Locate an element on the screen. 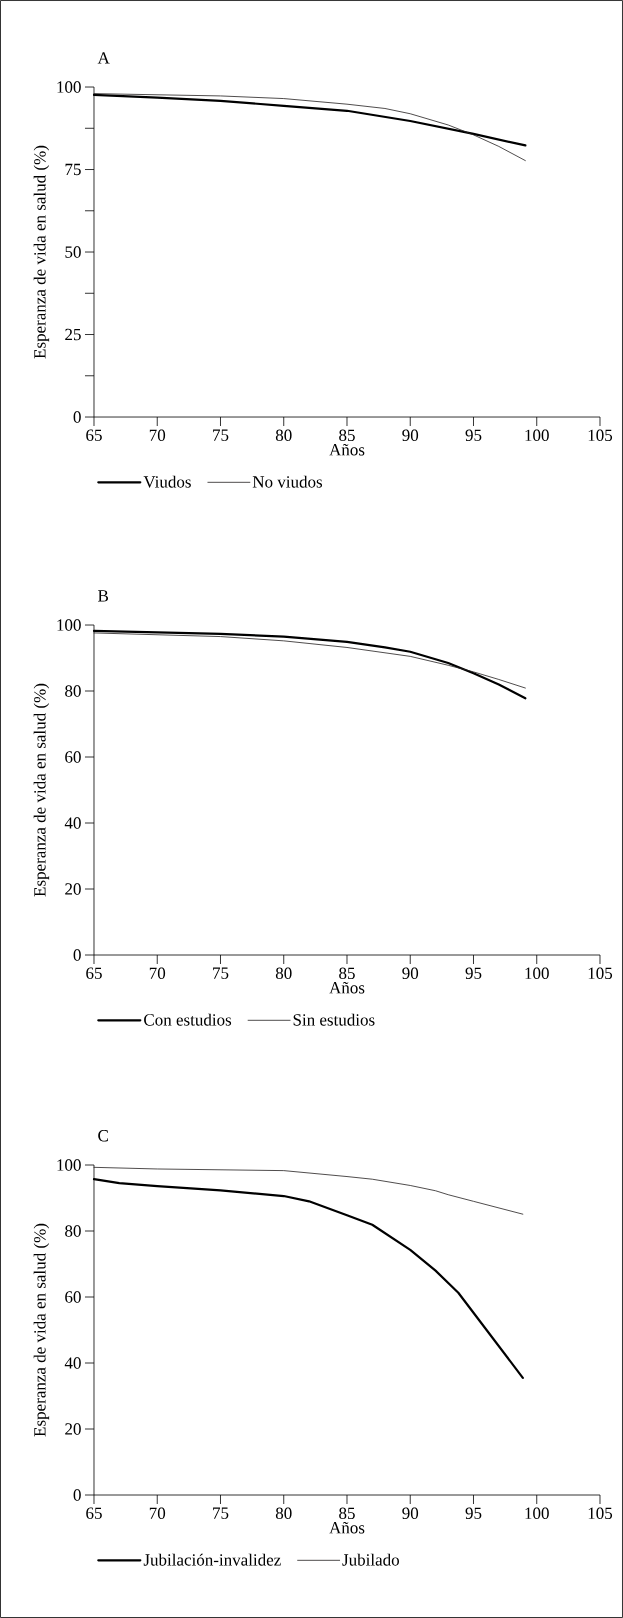 The height and width of the screenshot is (1618, 623). chart-title: B is located at coordinates (103, 596).